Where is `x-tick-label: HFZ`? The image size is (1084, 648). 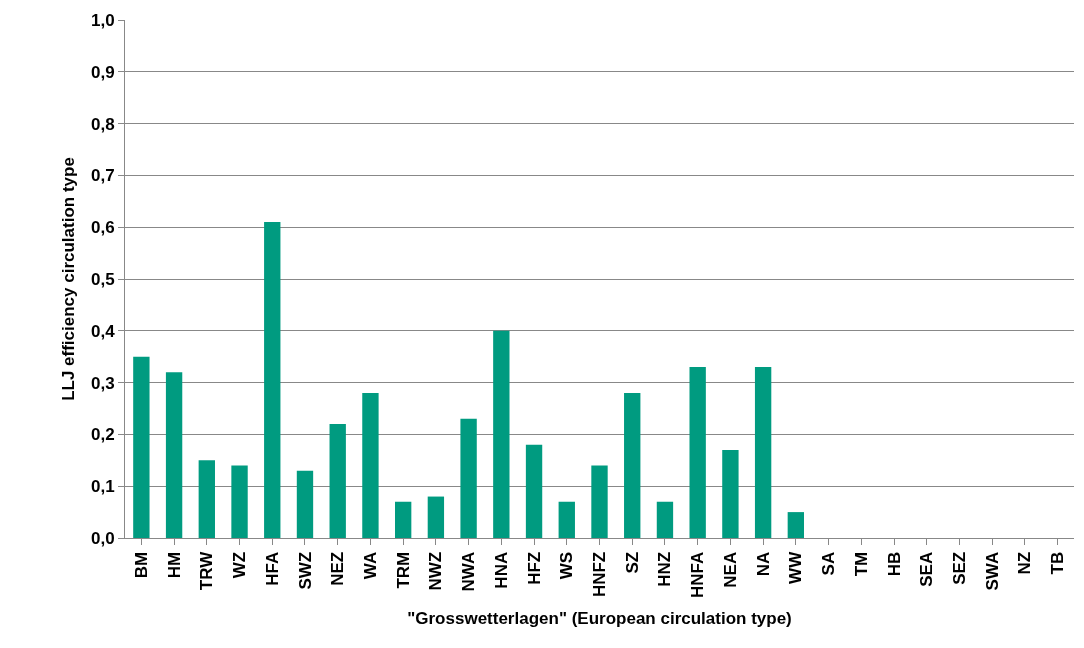 x-tick-label: HFZ is located at coordinates (534, 568).